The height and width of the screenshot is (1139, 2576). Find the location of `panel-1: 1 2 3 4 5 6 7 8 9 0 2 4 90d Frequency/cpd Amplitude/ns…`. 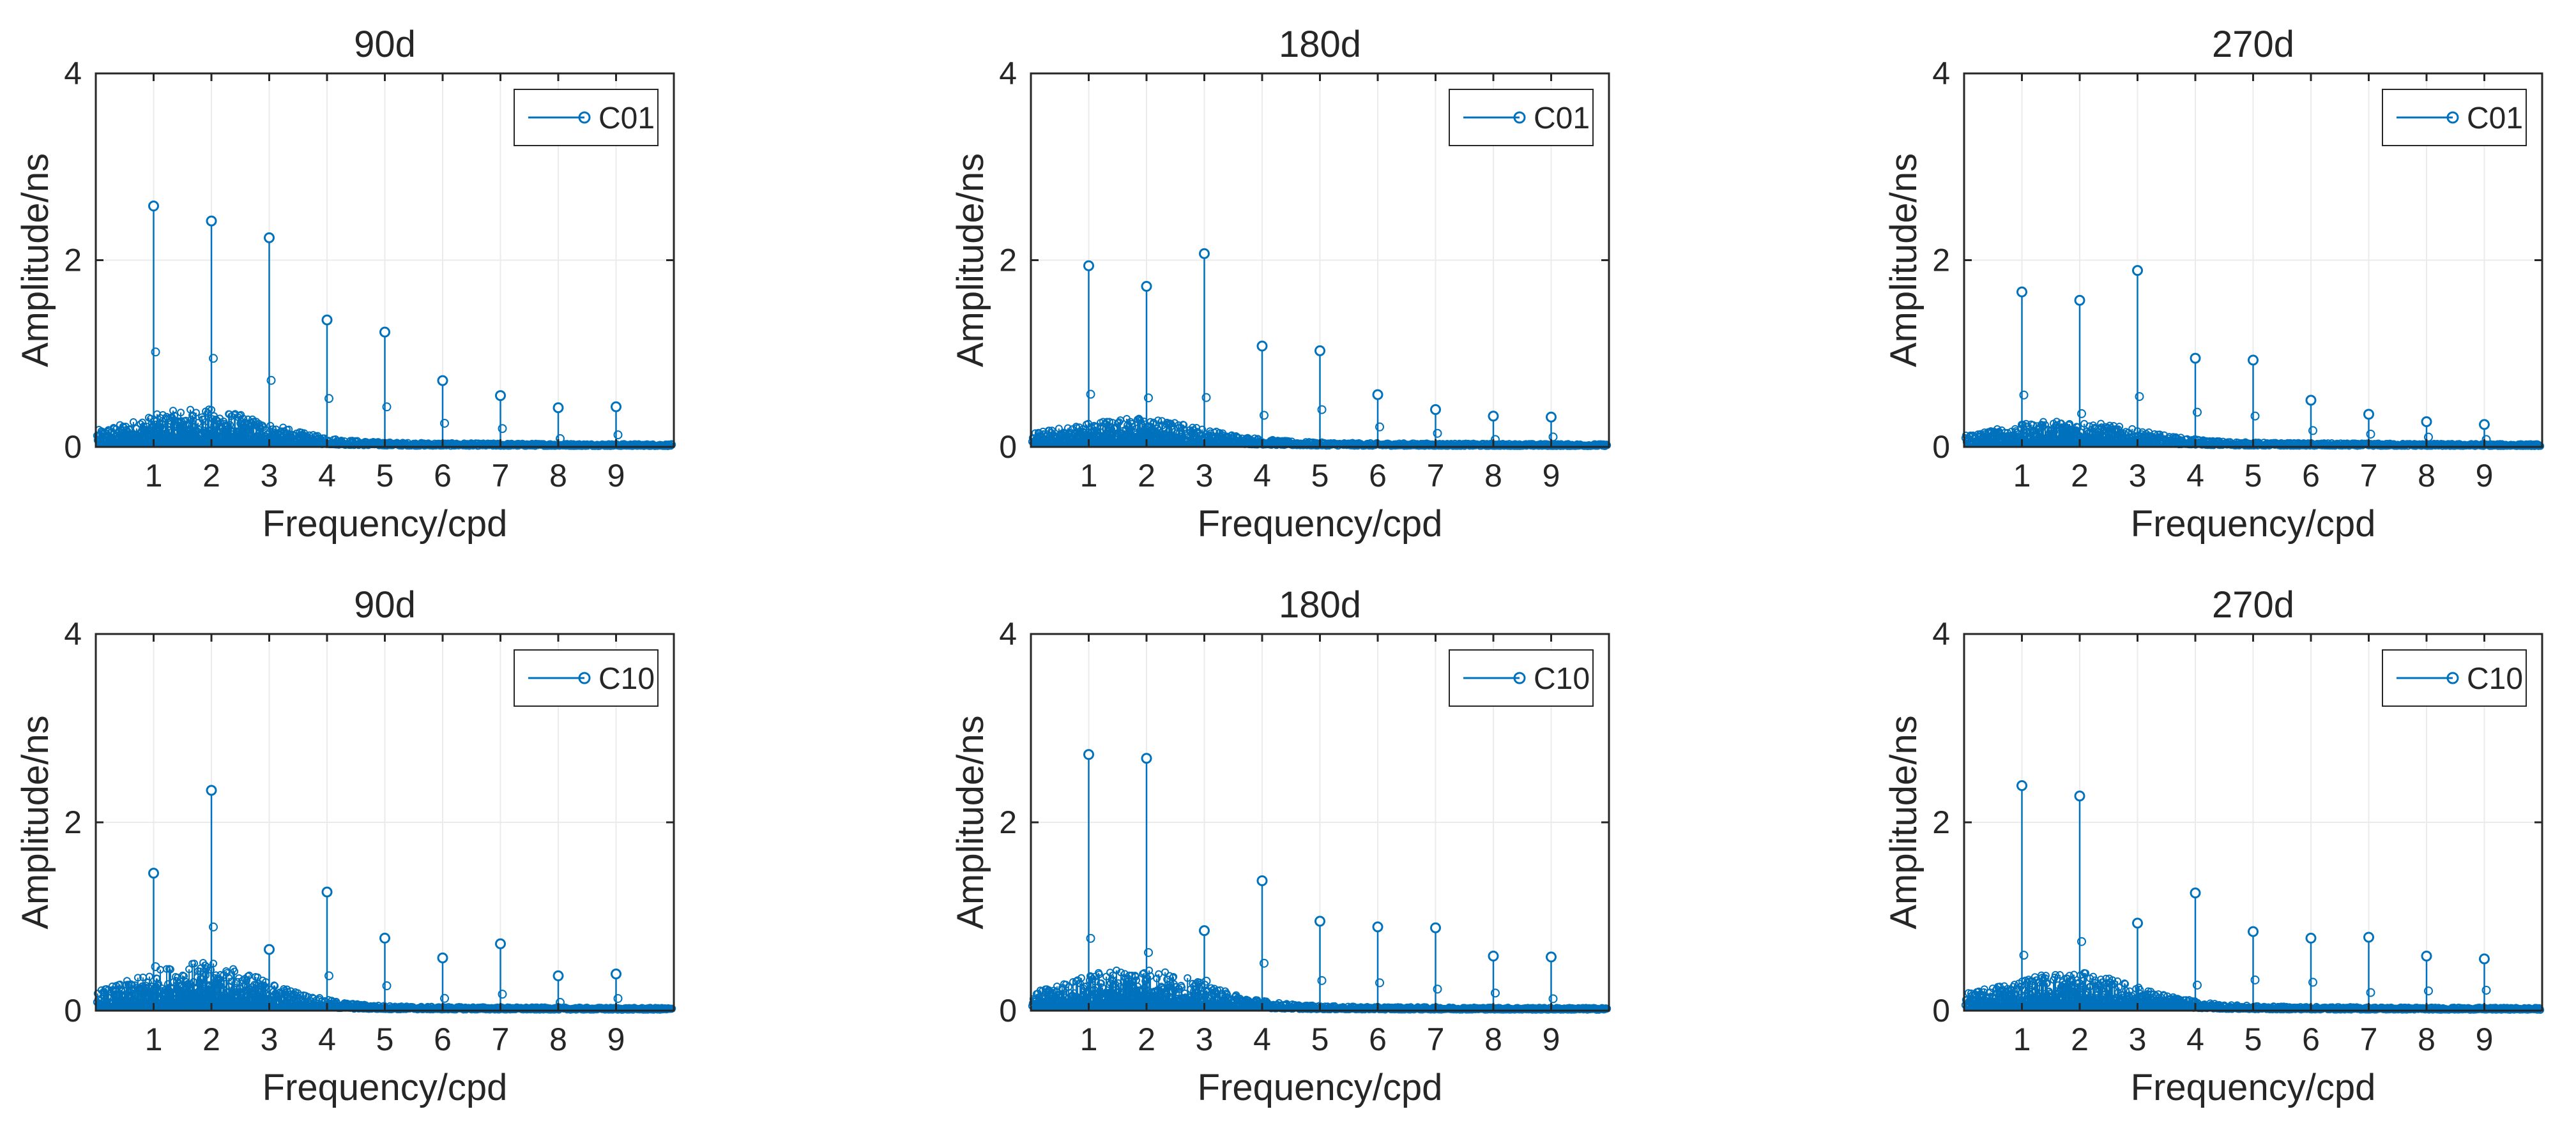

panel-1: 1 2 3 4 5 6 7 8 9 0 2 4 90d Frequency/cpd Amplitude/ns… is located at coordinates (346, 284).